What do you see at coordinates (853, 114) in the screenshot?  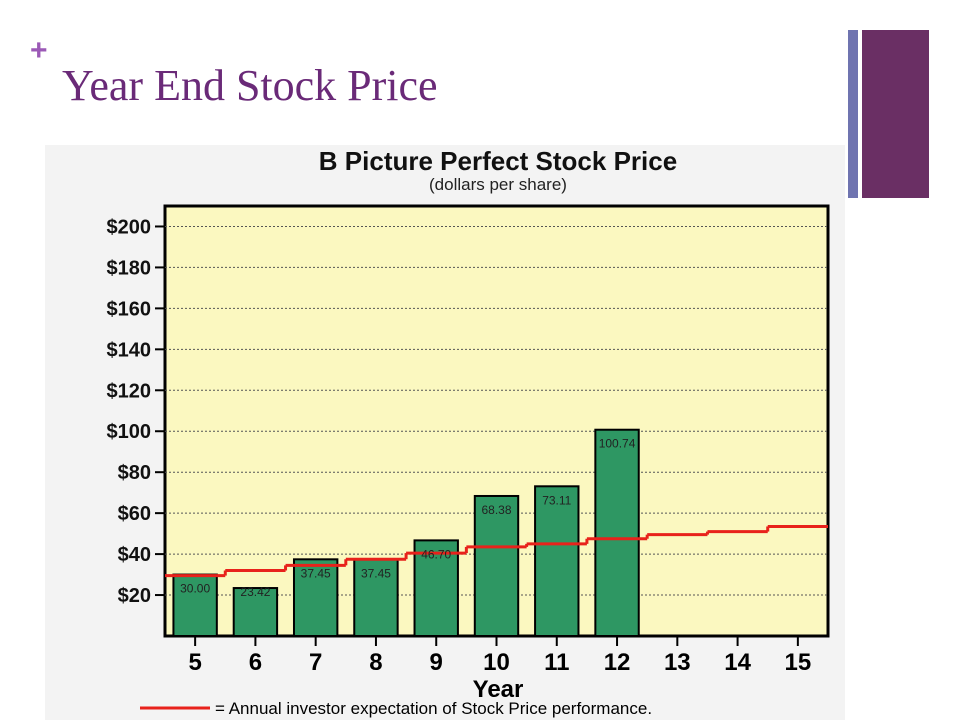 I see `accent-bar-thin` at bounding box center [853, 114].